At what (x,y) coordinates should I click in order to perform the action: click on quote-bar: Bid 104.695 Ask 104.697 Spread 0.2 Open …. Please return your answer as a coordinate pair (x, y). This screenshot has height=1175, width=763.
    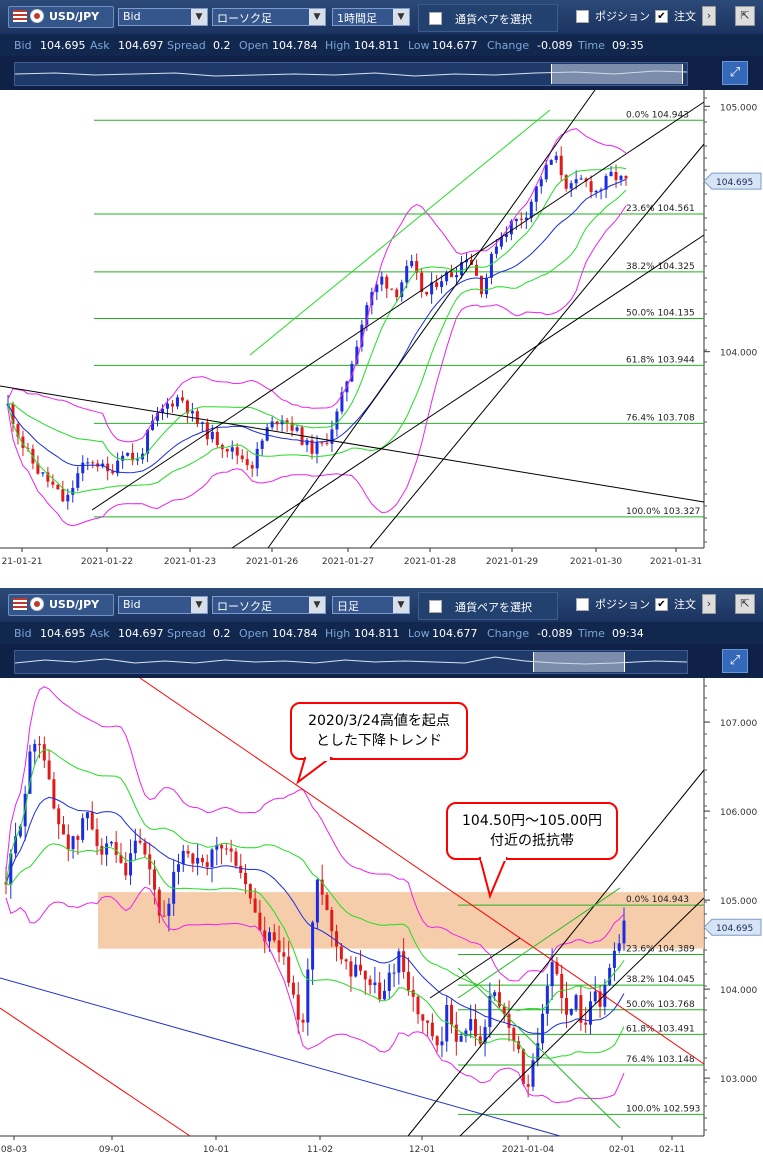
    Looking at the image, I should click on (381, 633).